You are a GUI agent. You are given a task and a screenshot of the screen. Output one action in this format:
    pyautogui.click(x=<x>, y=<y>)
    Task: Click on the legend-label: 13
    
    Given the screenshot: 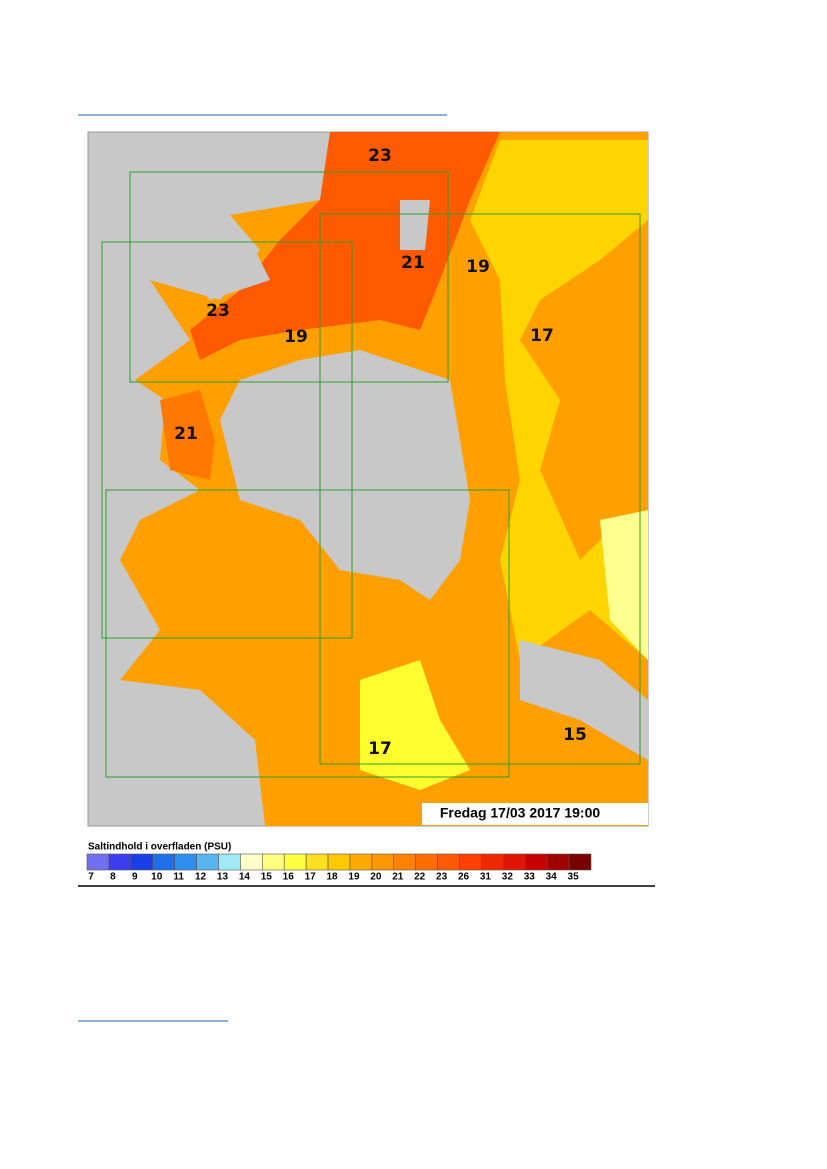 What is the action you would take?
    pyautogui.click(x=223, y=877)
    